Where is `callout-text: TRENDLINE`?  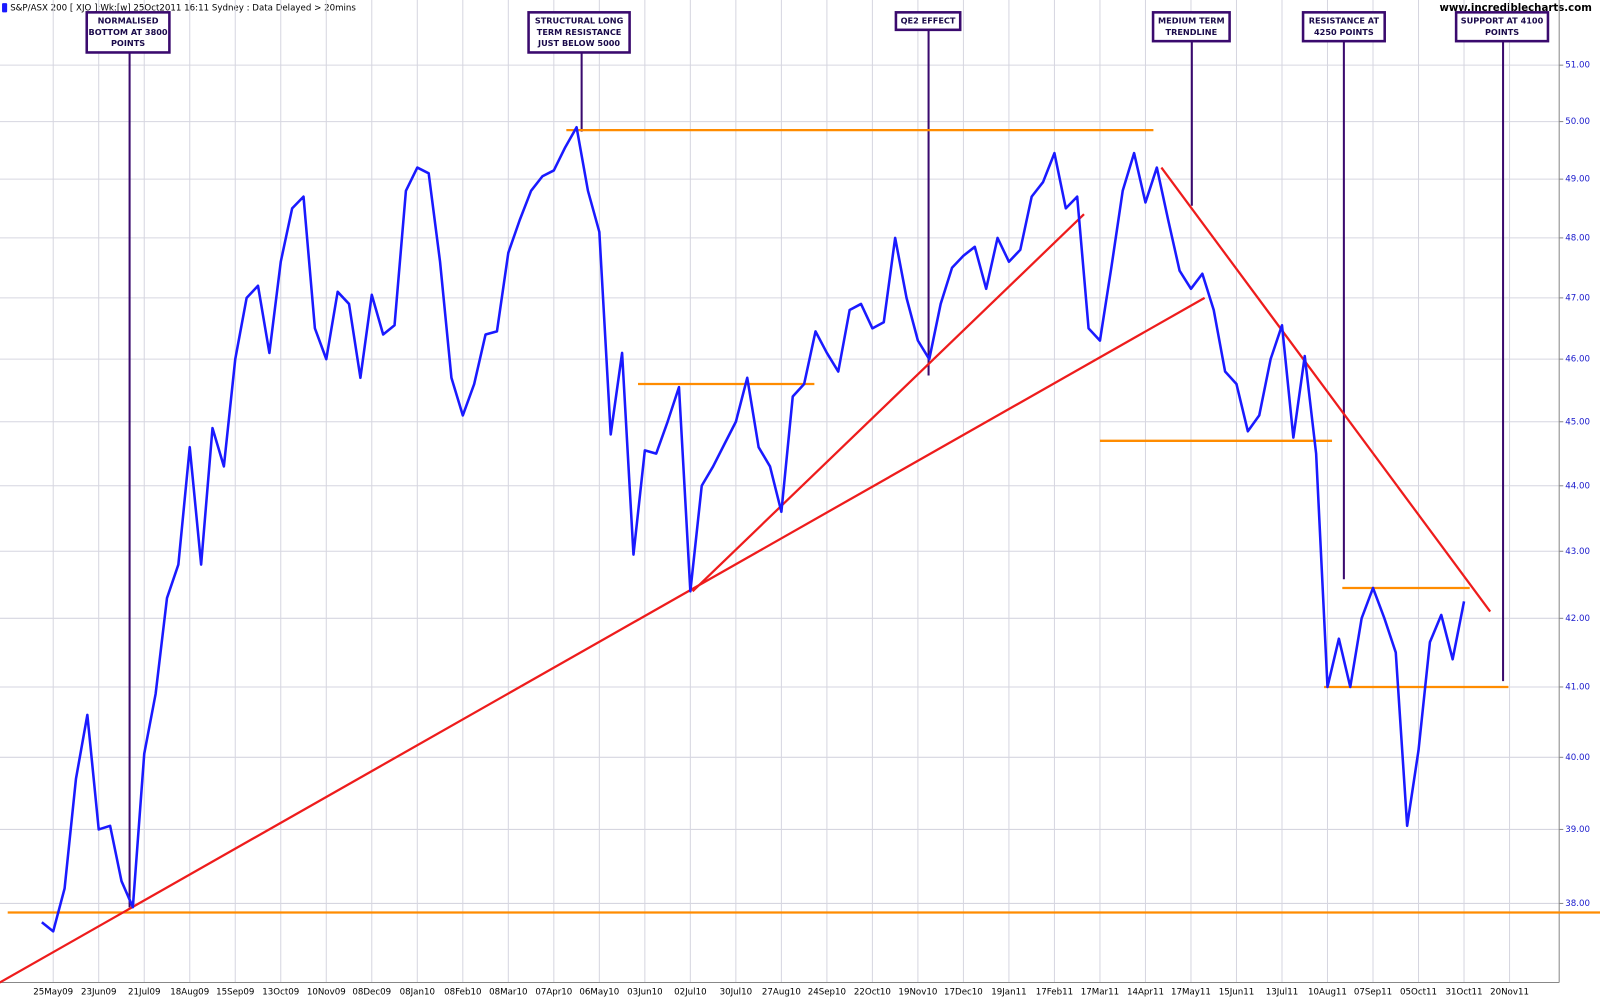
callout-text: TRENDLINE is located at coordinates (1192, 32).